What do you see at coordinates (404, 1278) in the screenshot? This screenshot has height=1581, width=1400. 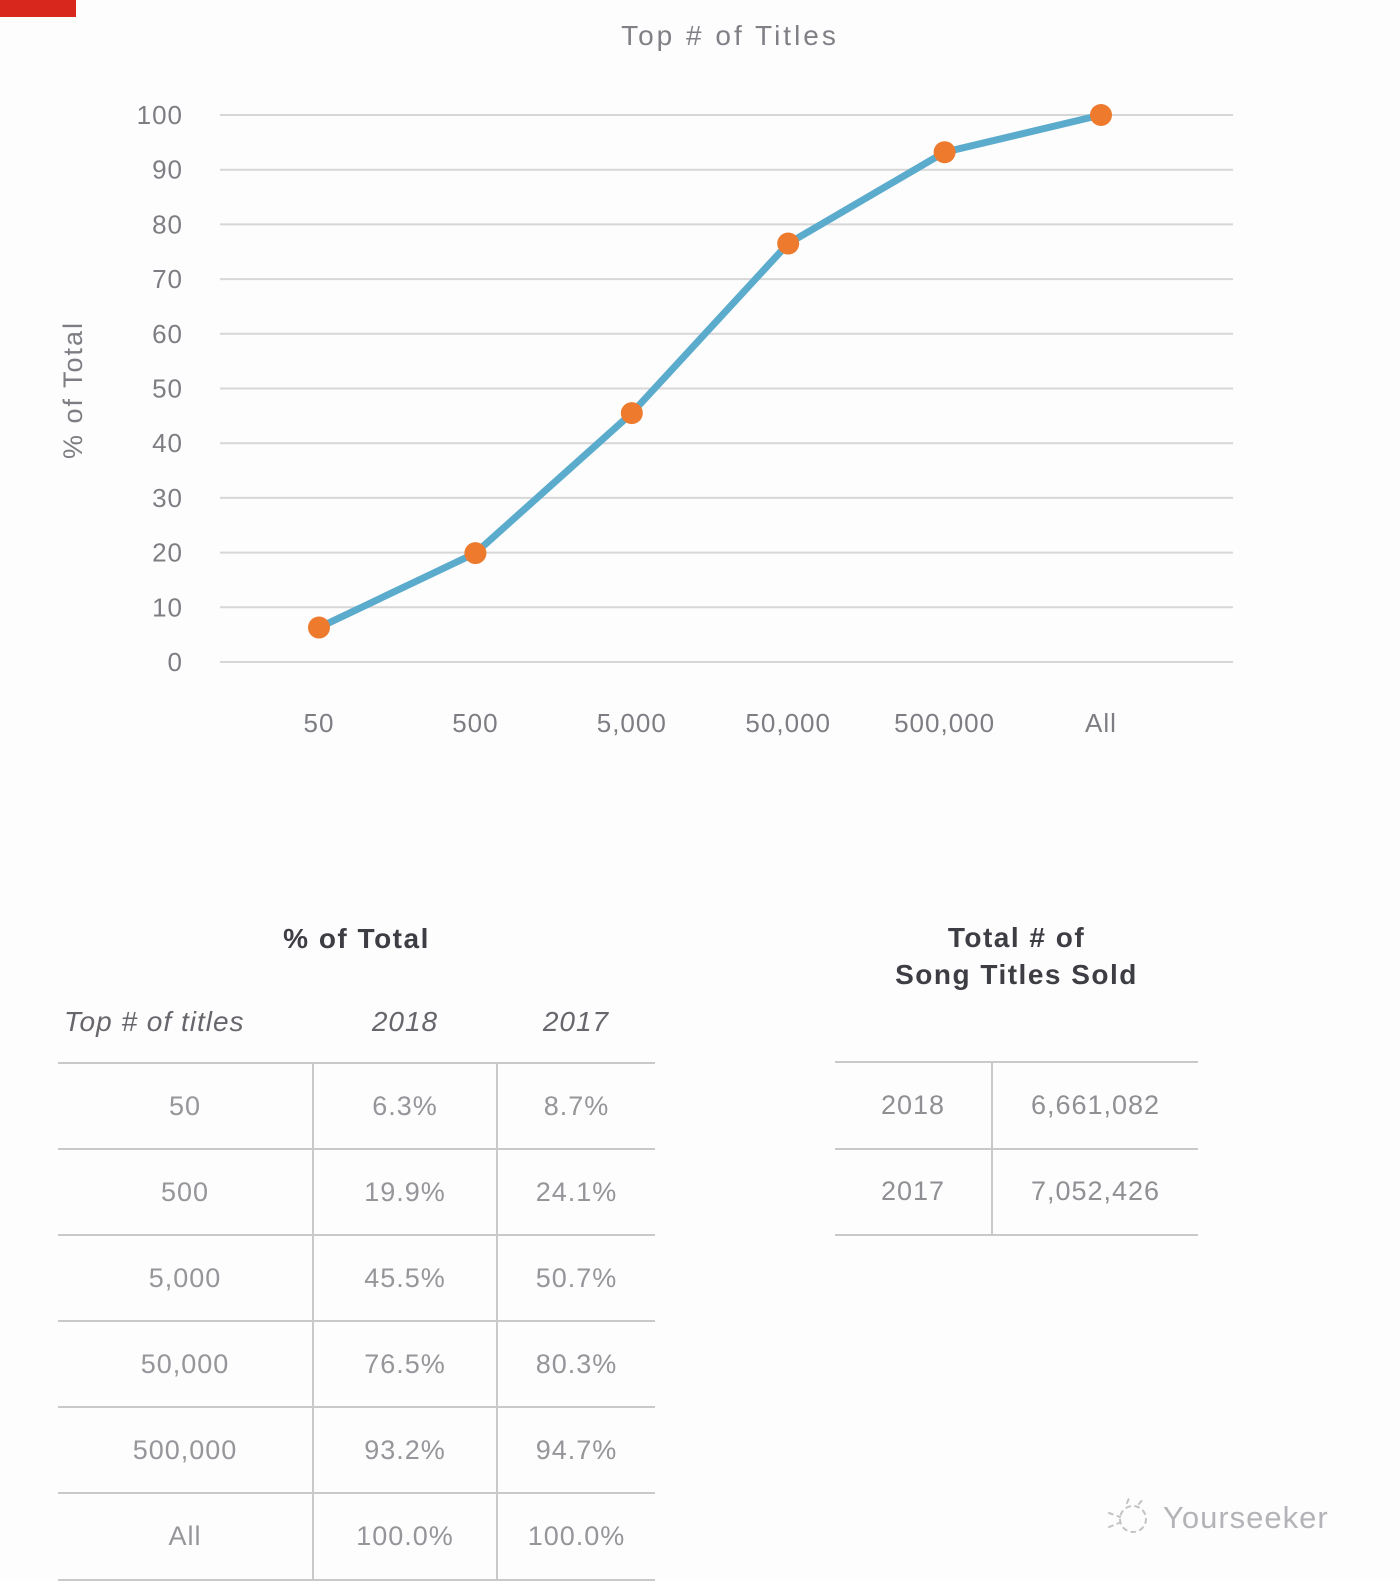 I see `cell-2018: 45.5%` at bounding box center [404, 1278].